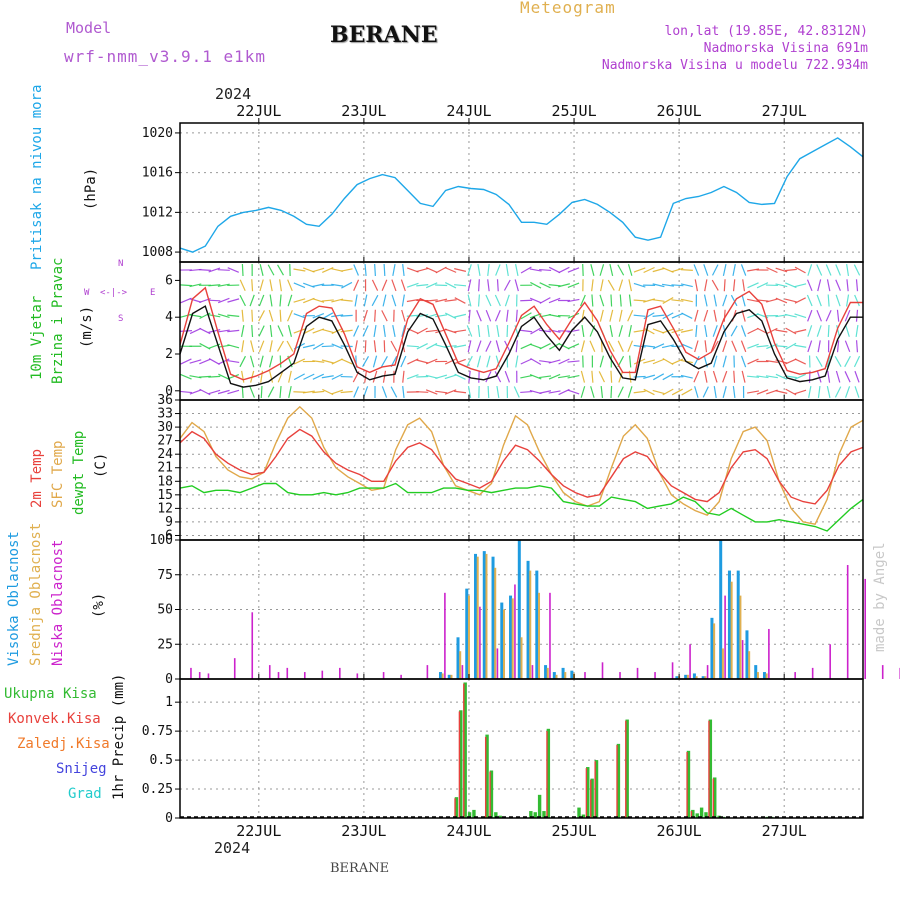 The image size is (900, 900). I want to click on pressure-ylabel: Pritisak na nivou mora, so click(37, 177).